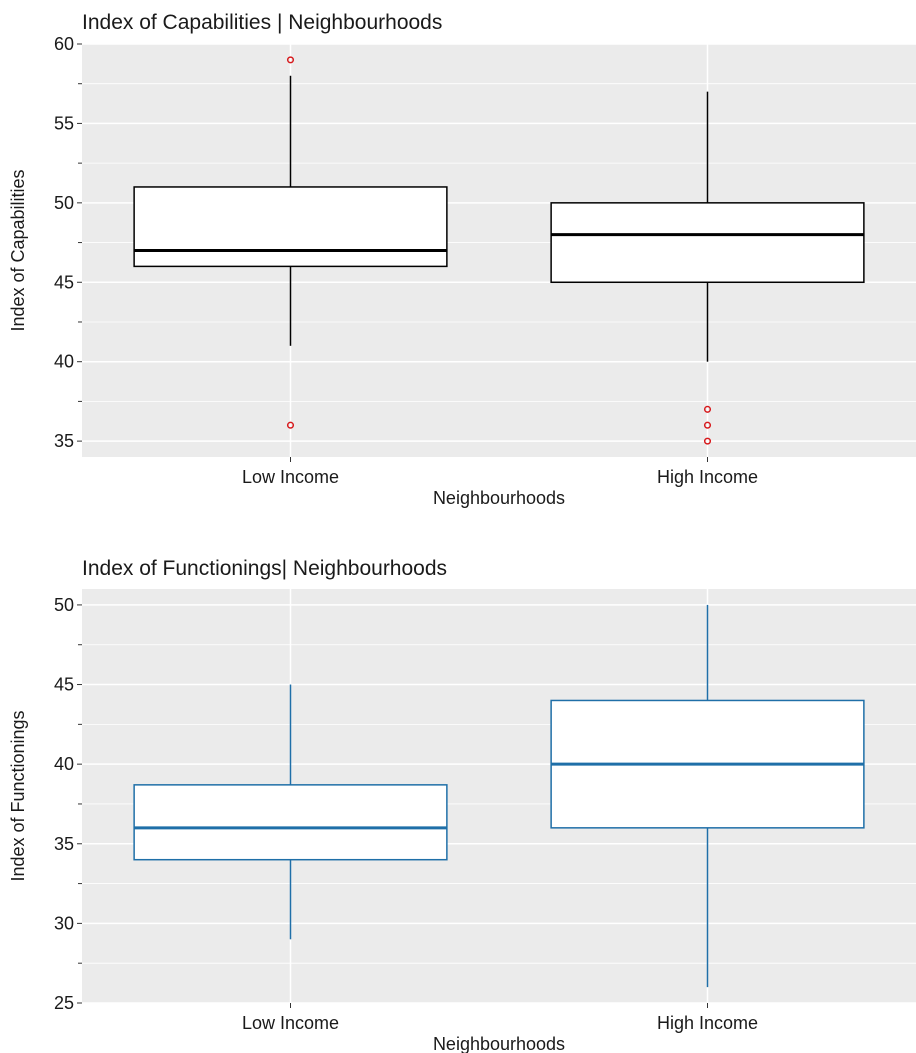 The image size is (916, 1053). I want to click on chart-title: Index of Capabilities | Neighbourhoods, so click(262, 22).